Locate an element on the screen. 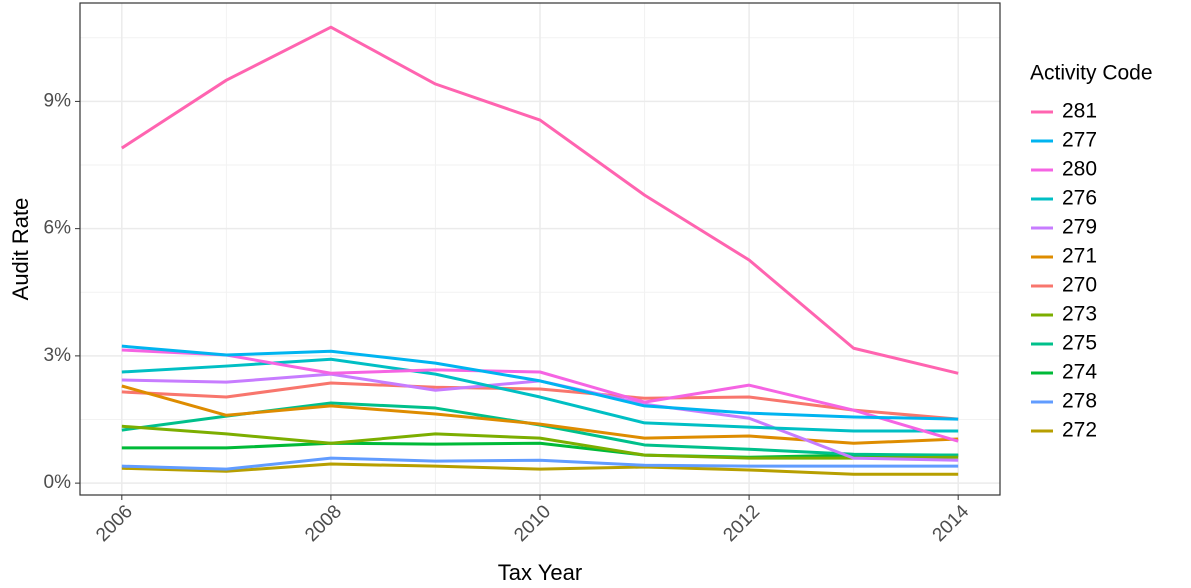 This screenshot has height=588, width=1191. y-tick-label: 6% is located at coordinates (58, 228).